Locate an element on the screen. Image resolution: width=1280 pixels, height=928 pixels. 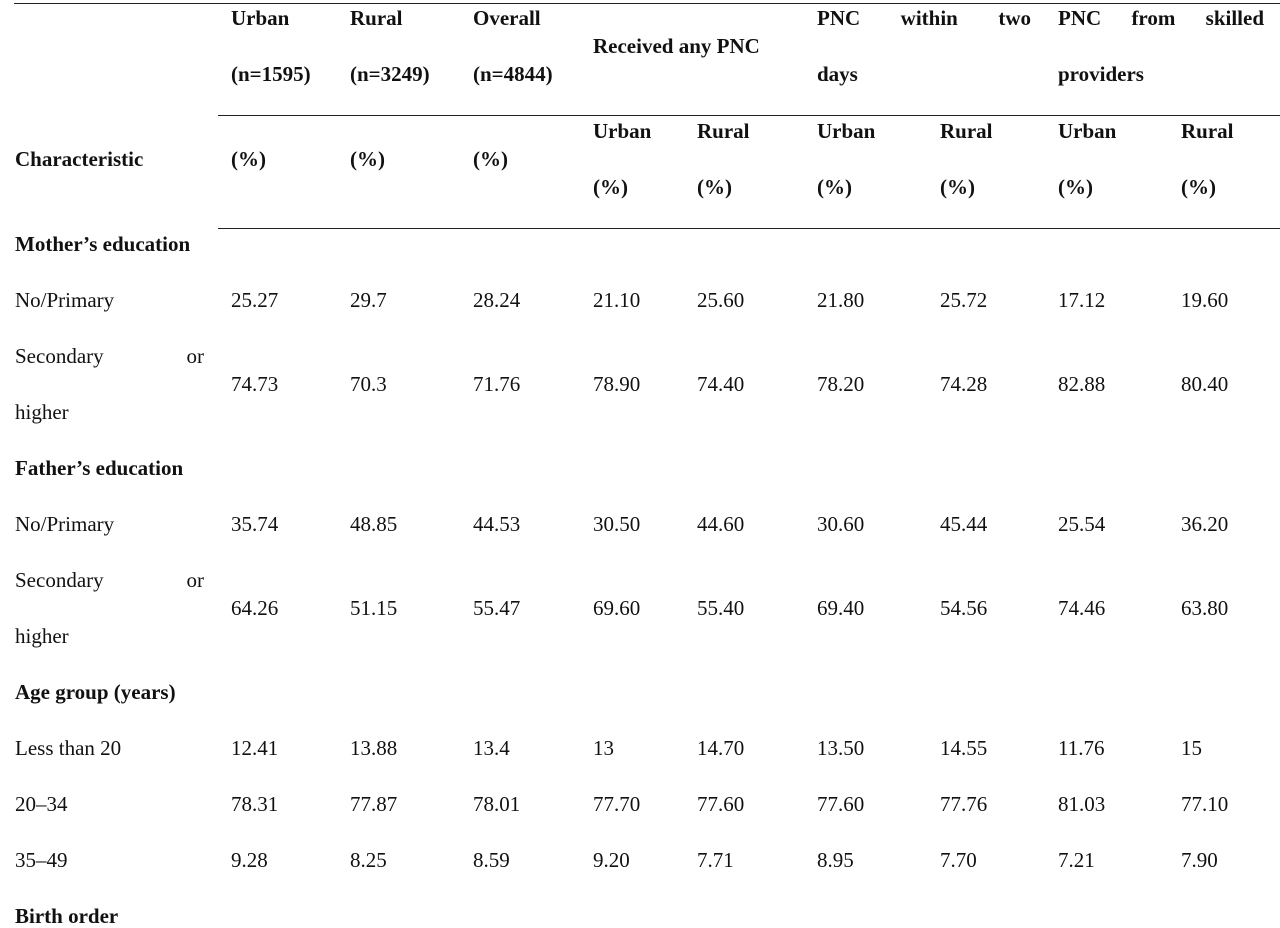
table-cell: 82.88 is located at coordinates (1082, 384).